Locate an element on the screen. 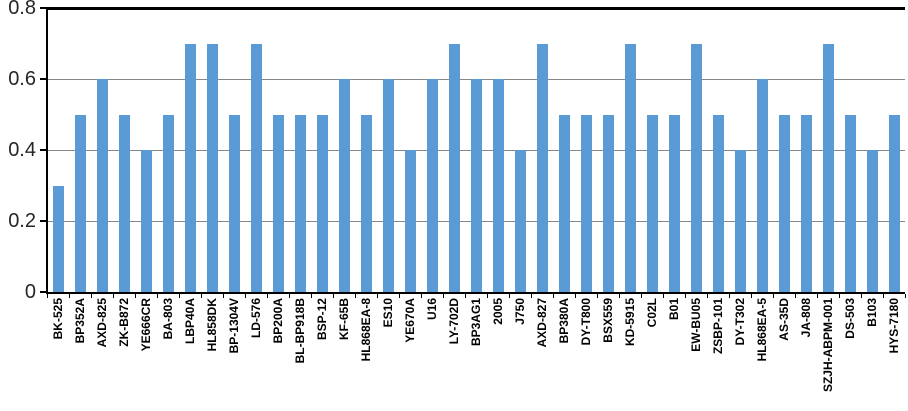 Image resolution: width=908 pixels, height=411 pixels. x-axis-label: BK-525 is located at coordinates (58, 319).